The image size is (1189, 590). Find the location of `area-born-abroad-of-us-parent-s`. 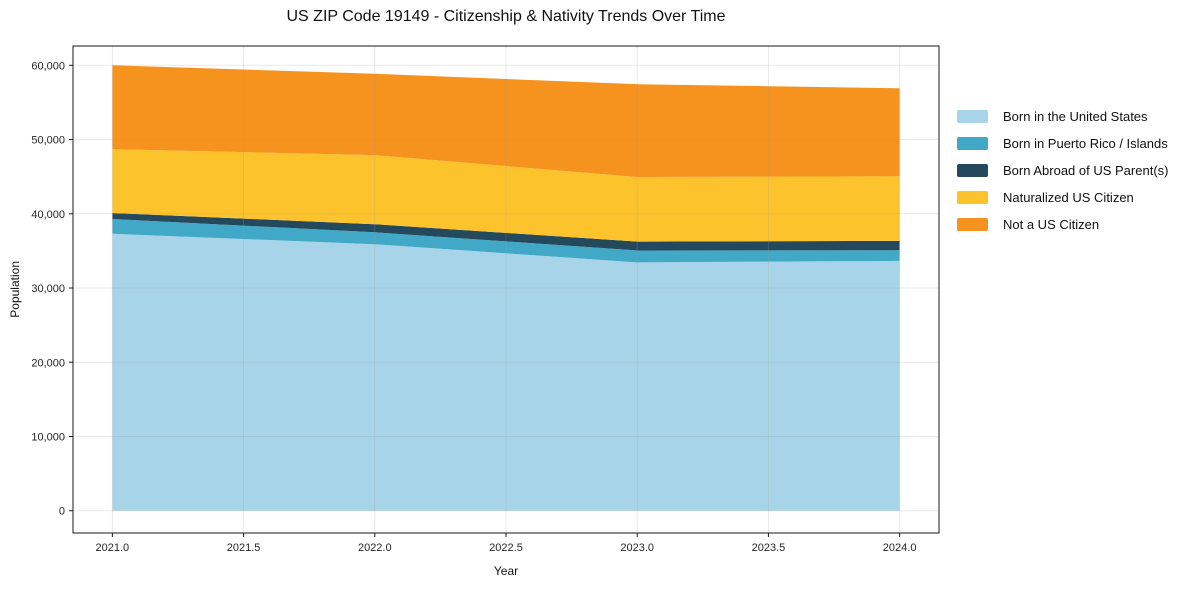

area-born-abroad-of-us-parent-s is located at coordinates (506, 232).